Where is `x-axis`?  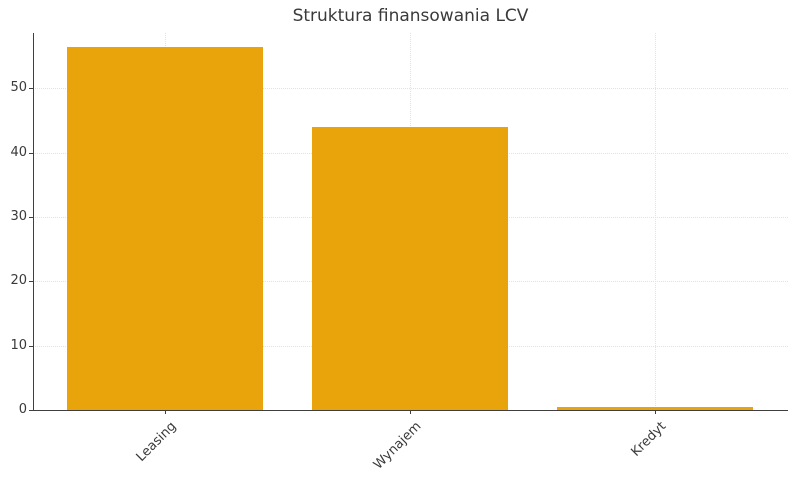
x-axis is located at coordinates (410, 411).